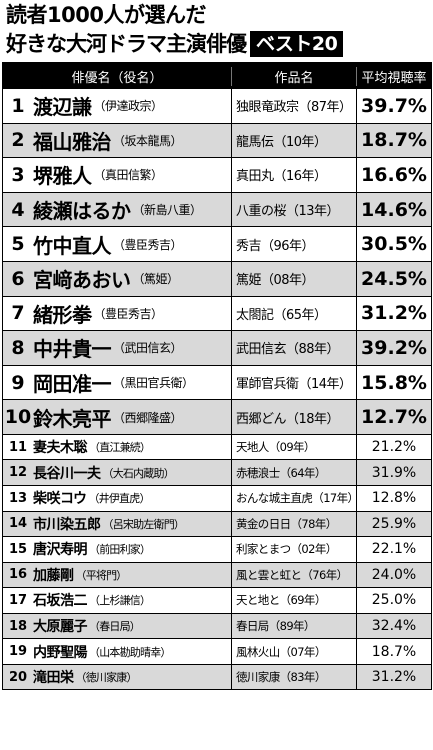 The height and width of the screenshot is (750, 433). I want to click on rating: 39.2%, so click(394, 347).